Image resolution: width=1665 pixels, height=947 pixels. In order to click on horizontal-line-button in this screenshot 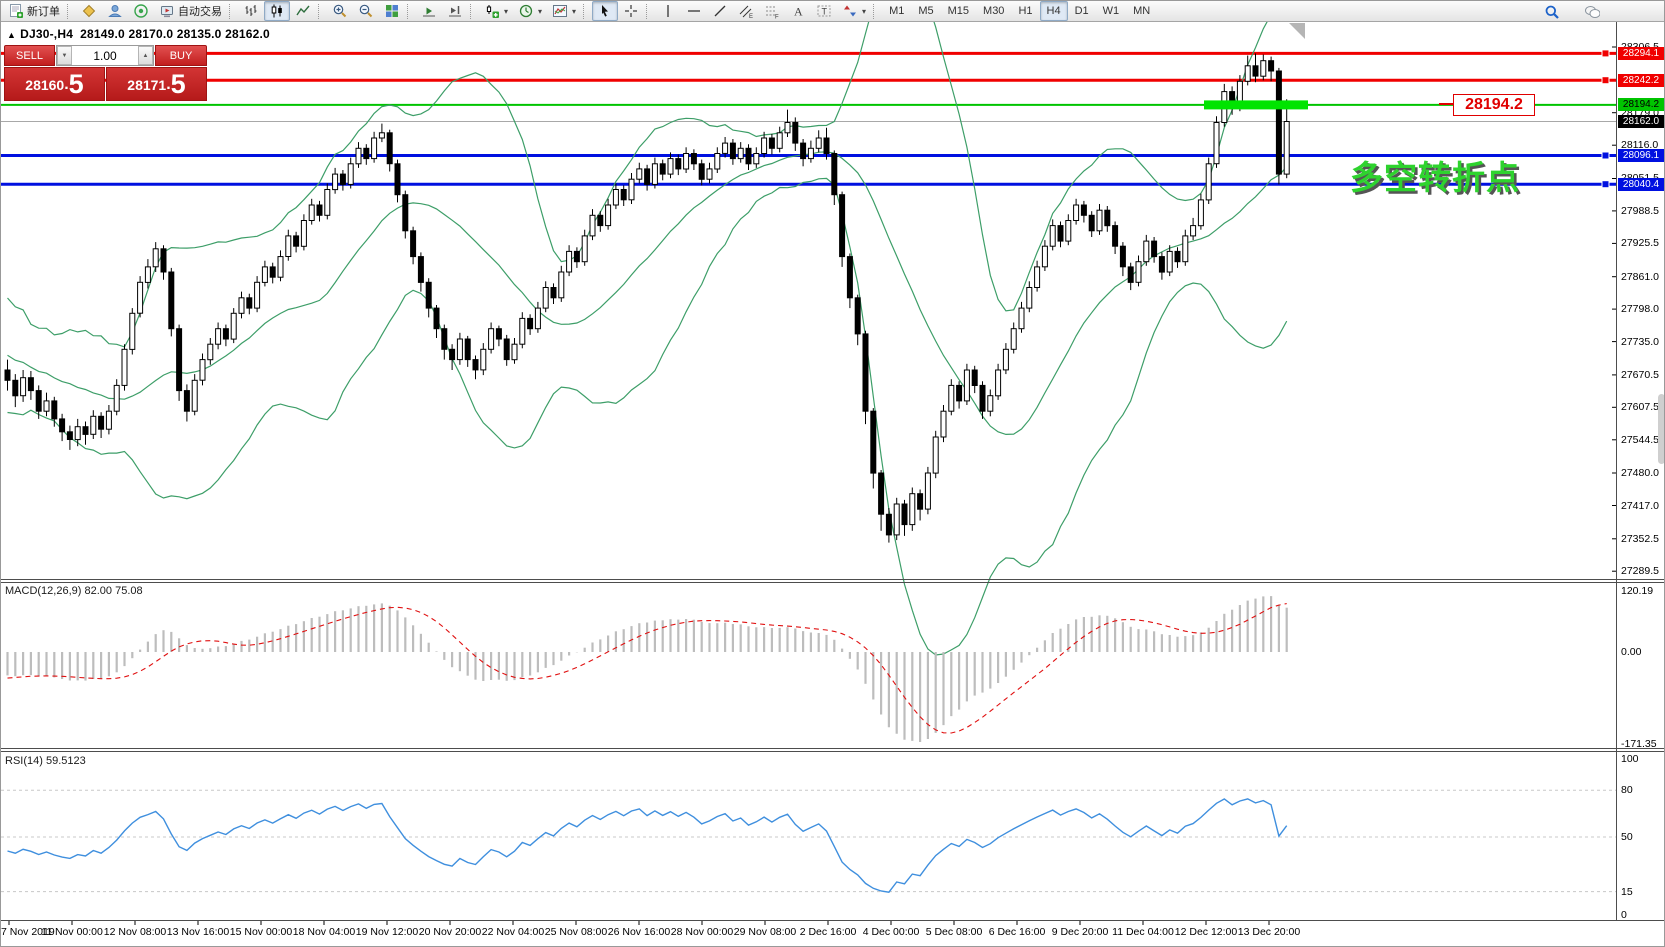, I will do `click(694, 11)`.